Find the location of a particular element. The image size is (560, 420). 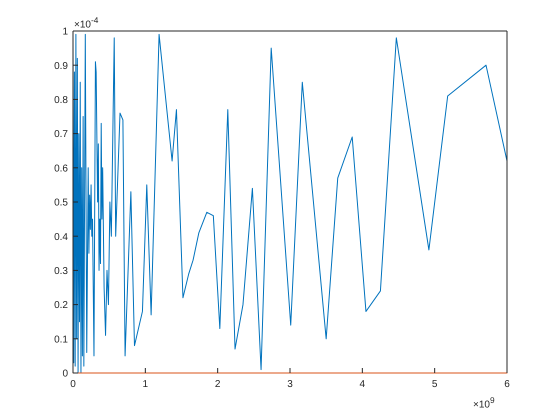

y-tick-label: 0.7 is located at coordinates (61, 134).